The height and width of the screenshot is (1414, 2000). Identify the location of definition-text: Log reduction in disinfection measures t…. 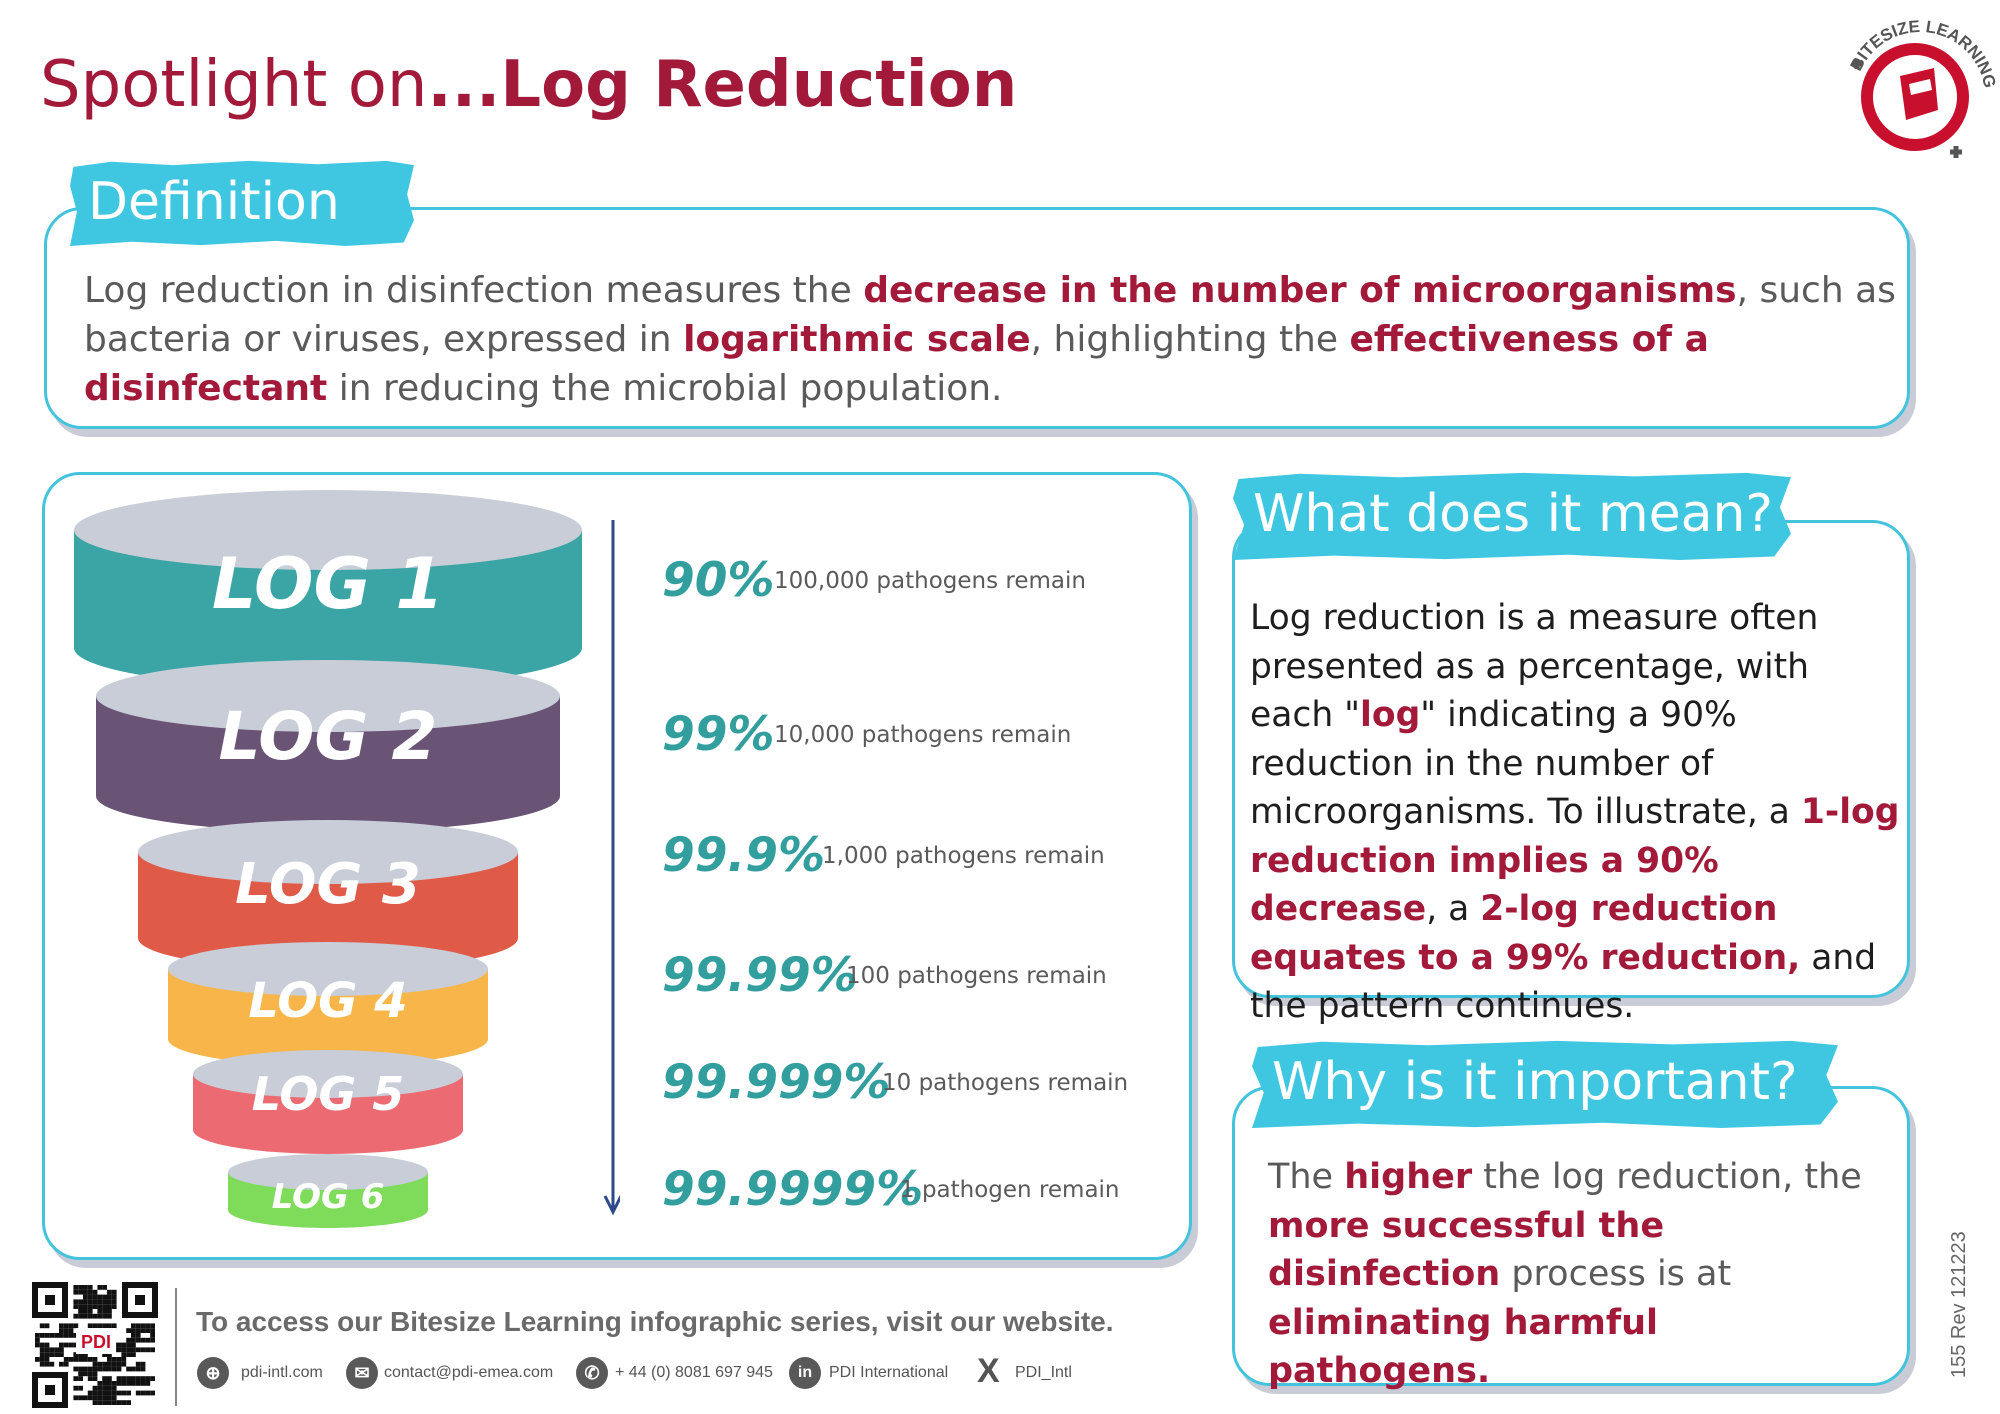
(990, 339).